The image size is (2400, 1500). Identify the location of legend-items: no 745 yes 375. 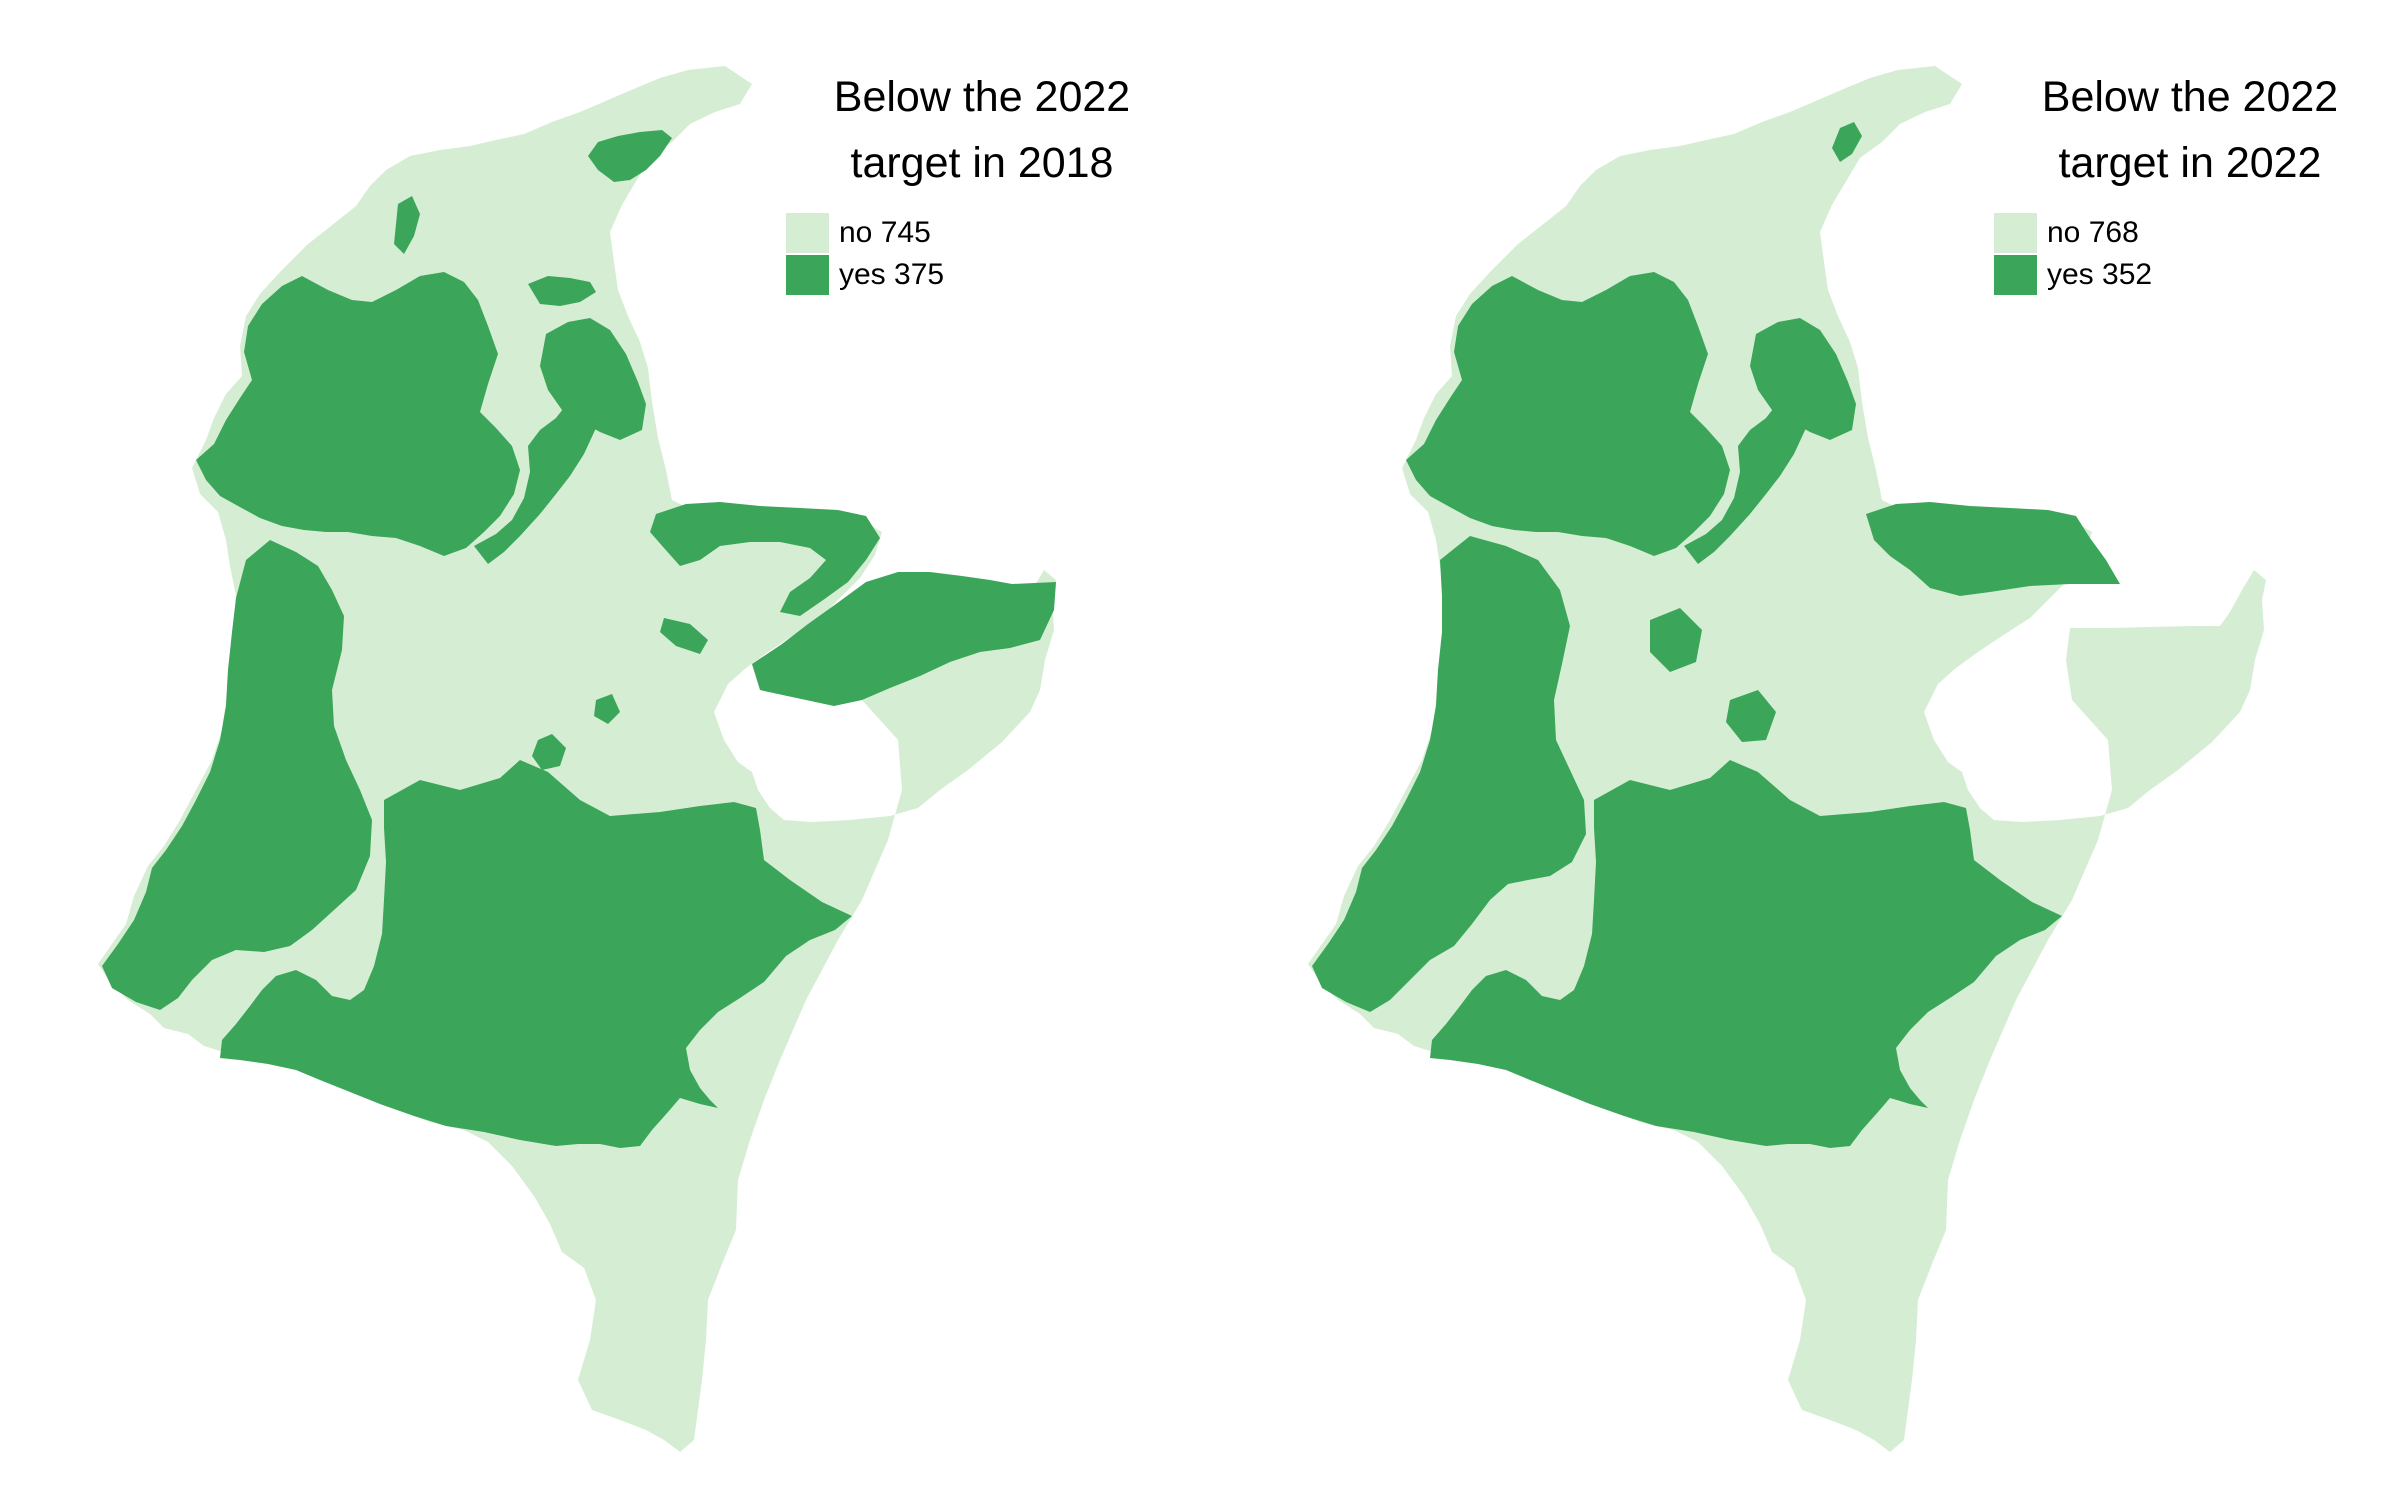
(989, 254).